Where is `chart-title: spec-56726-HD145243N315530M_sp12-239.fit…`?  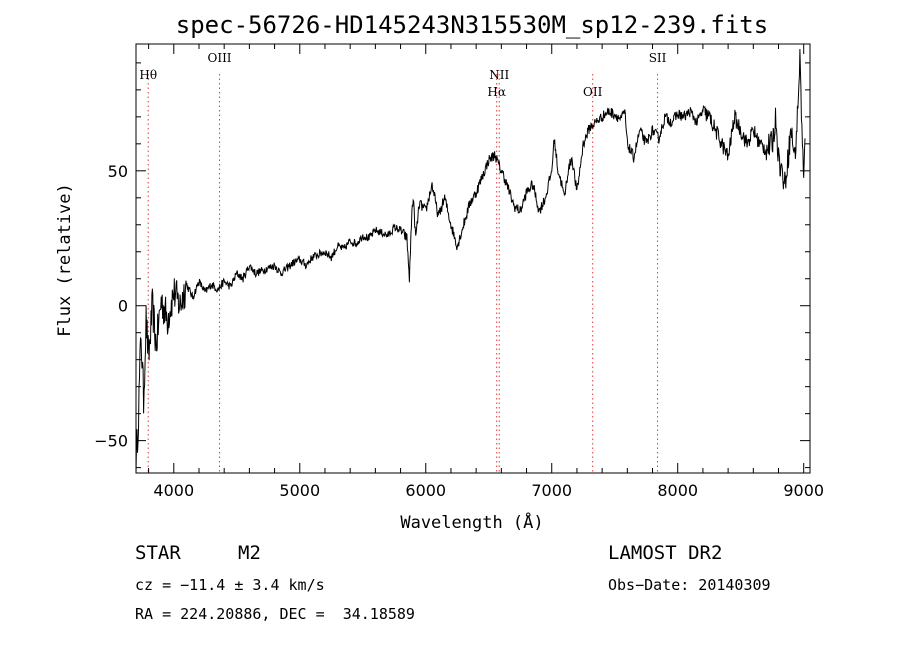 chart-title: spec-56726-HD145243N315530M_sp12-239.fit… is located at coordinates (472, 25).